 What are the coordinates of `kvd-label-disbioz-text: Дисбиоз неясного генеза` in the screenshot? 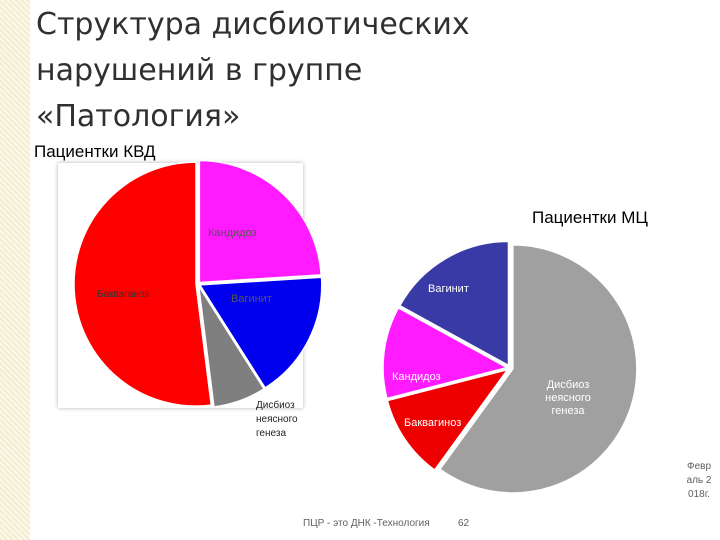 It's located at (277, 419).